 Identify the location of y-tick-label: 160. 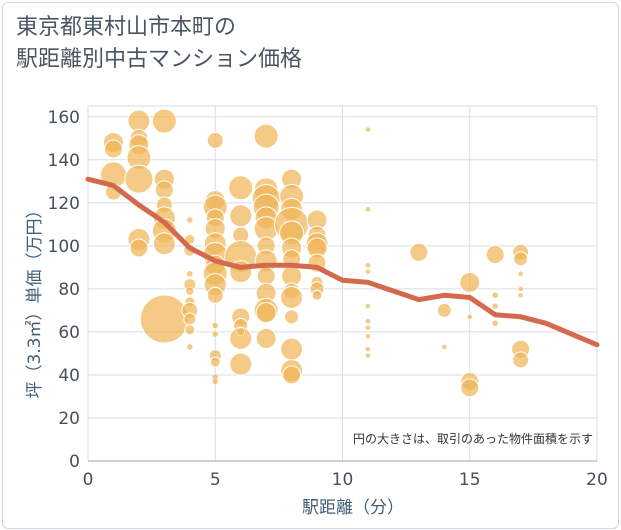
(64, 118).